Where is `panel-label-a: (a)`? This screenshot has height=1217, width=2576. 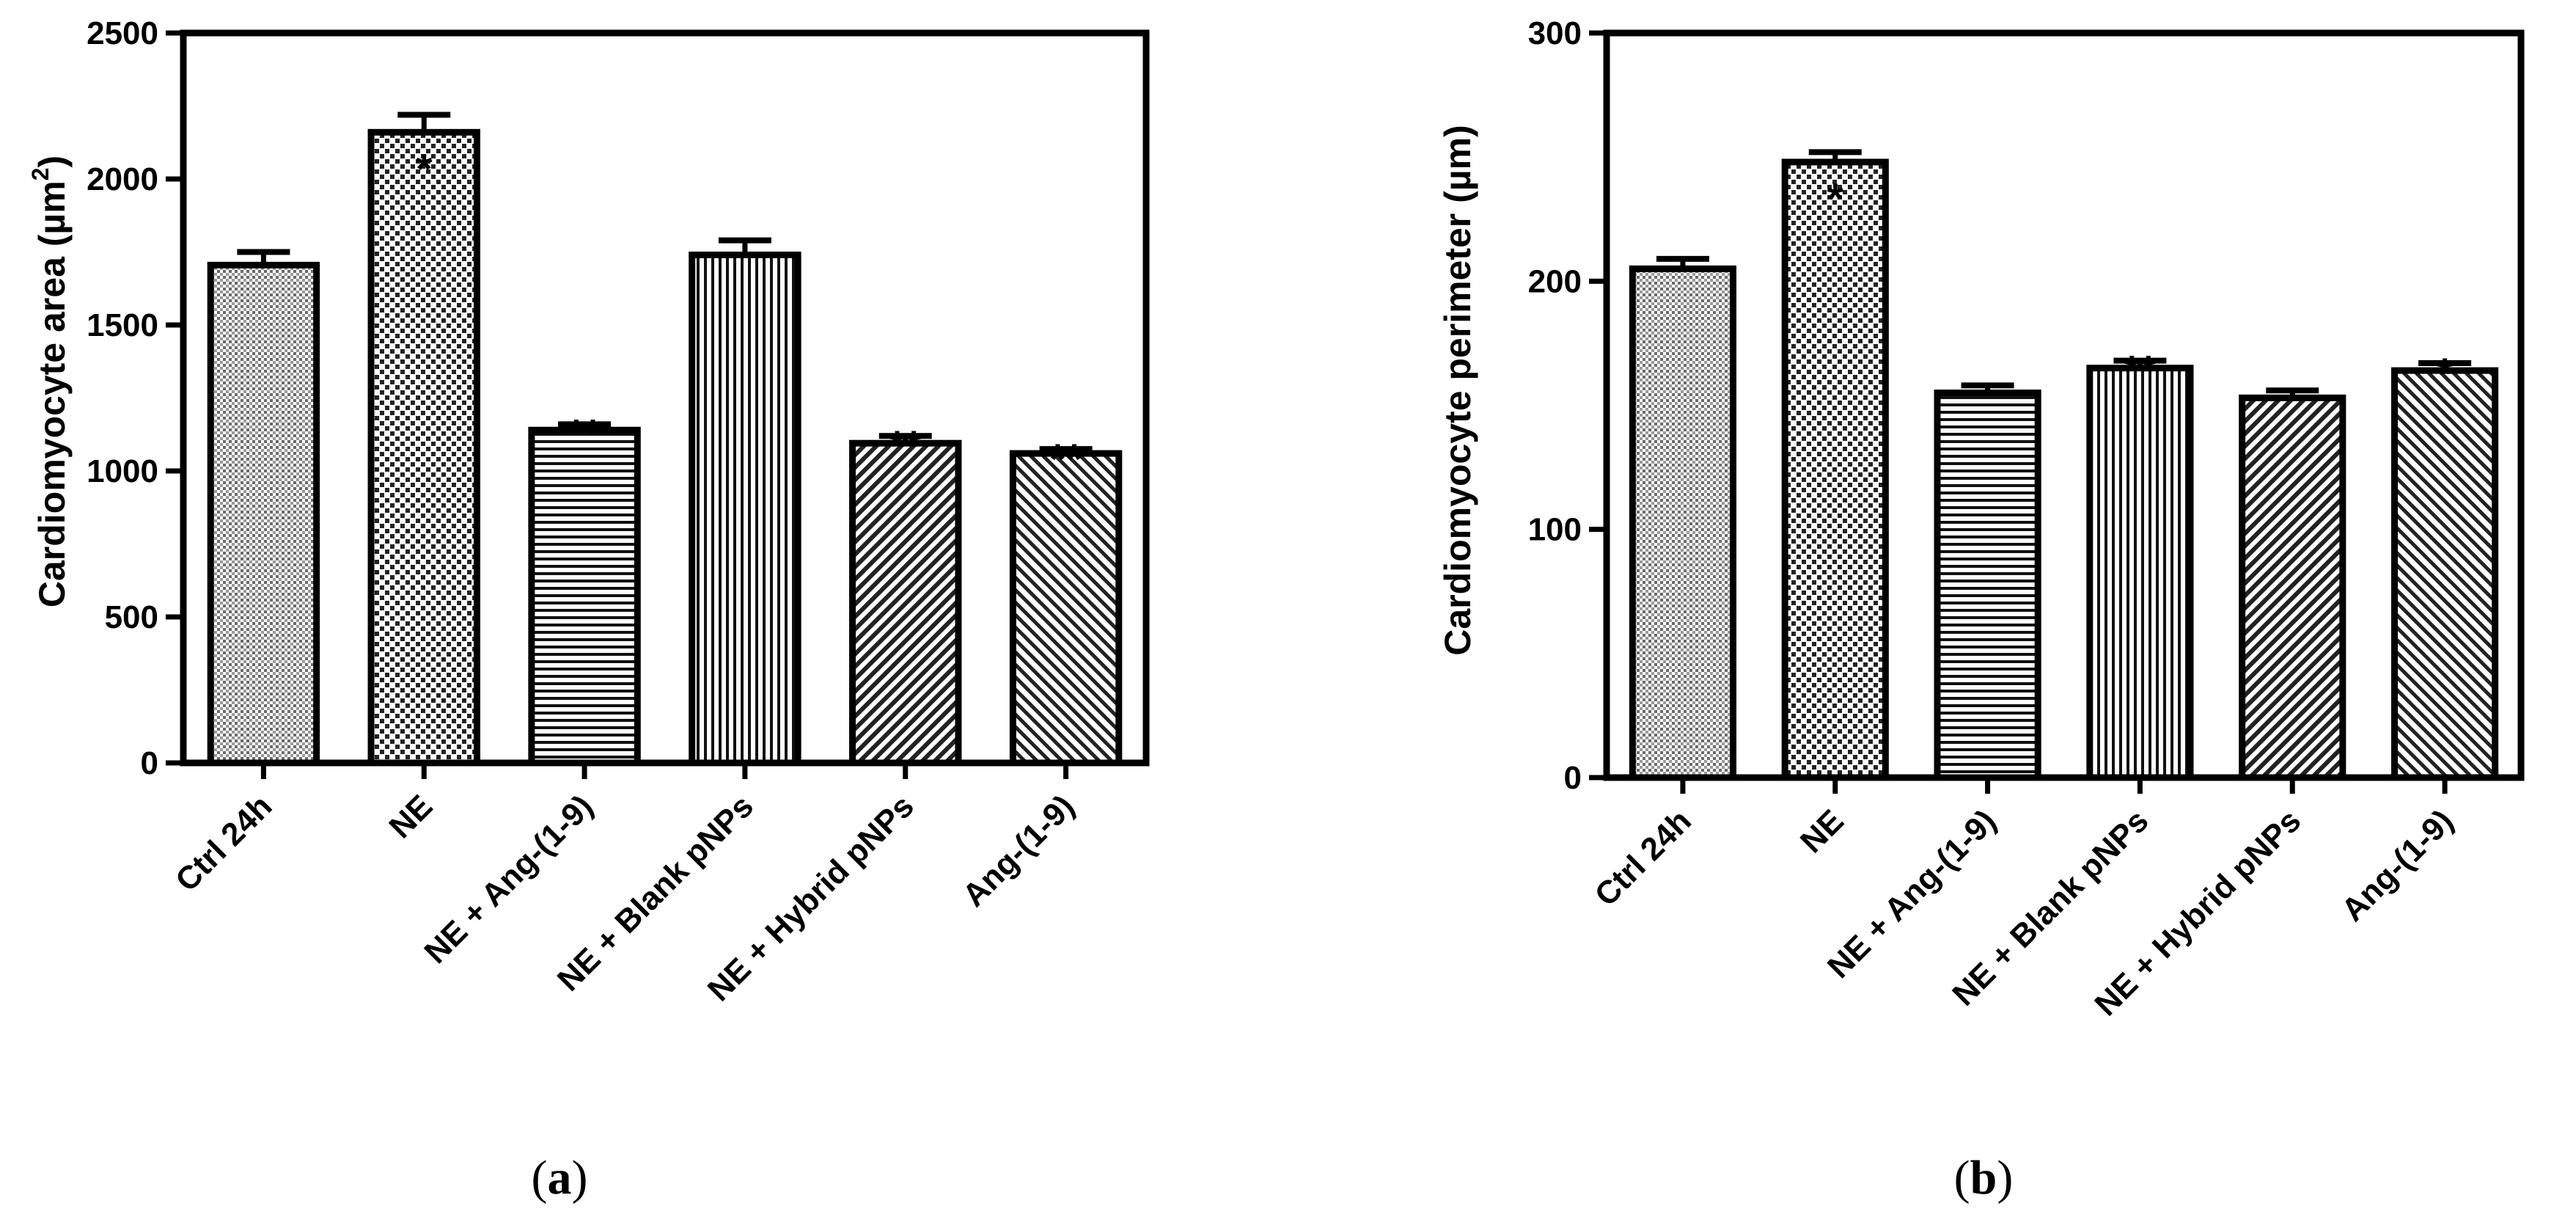
panel-label-a: (a) is located at coordinates (560, 1178).